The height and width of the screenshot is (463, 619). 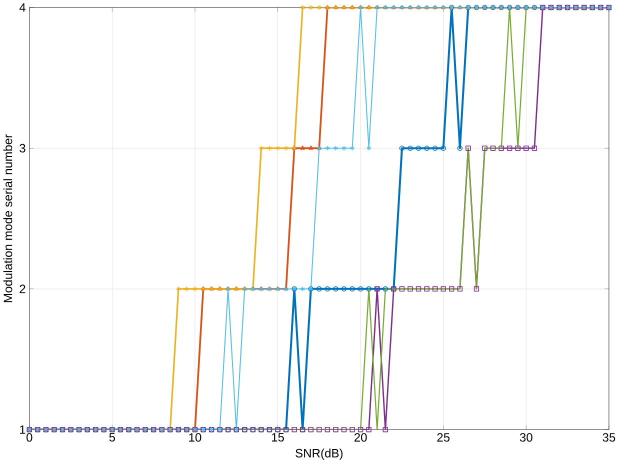 I want to click on x-axis-title: SNR(dB), so click(x=319, y=454).